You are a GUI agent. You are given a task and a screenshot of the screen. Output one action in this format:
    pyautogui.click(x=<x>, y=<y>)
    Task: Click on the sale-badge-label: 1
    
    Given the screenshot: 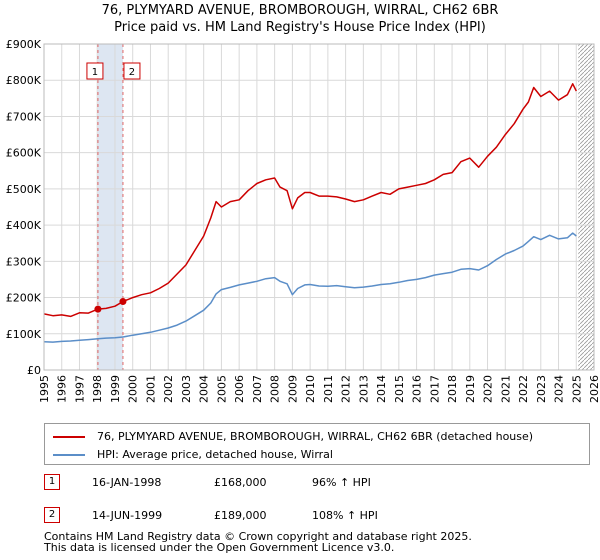 What is the action you would take?
    pyautogui.click(x=95, y=72)
    